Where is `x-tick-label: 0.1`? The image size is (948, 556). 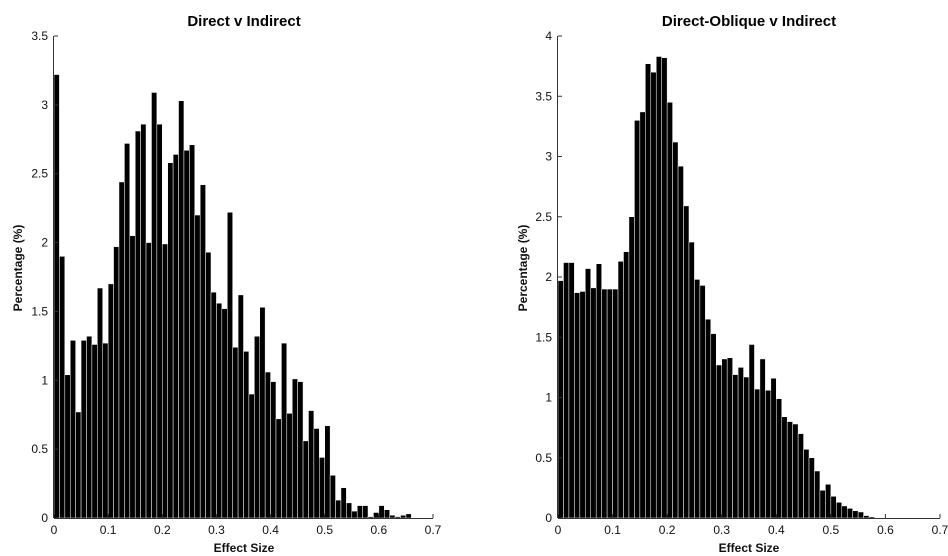
x-tick-label: 0.1 is located at coordinates (108, 530).